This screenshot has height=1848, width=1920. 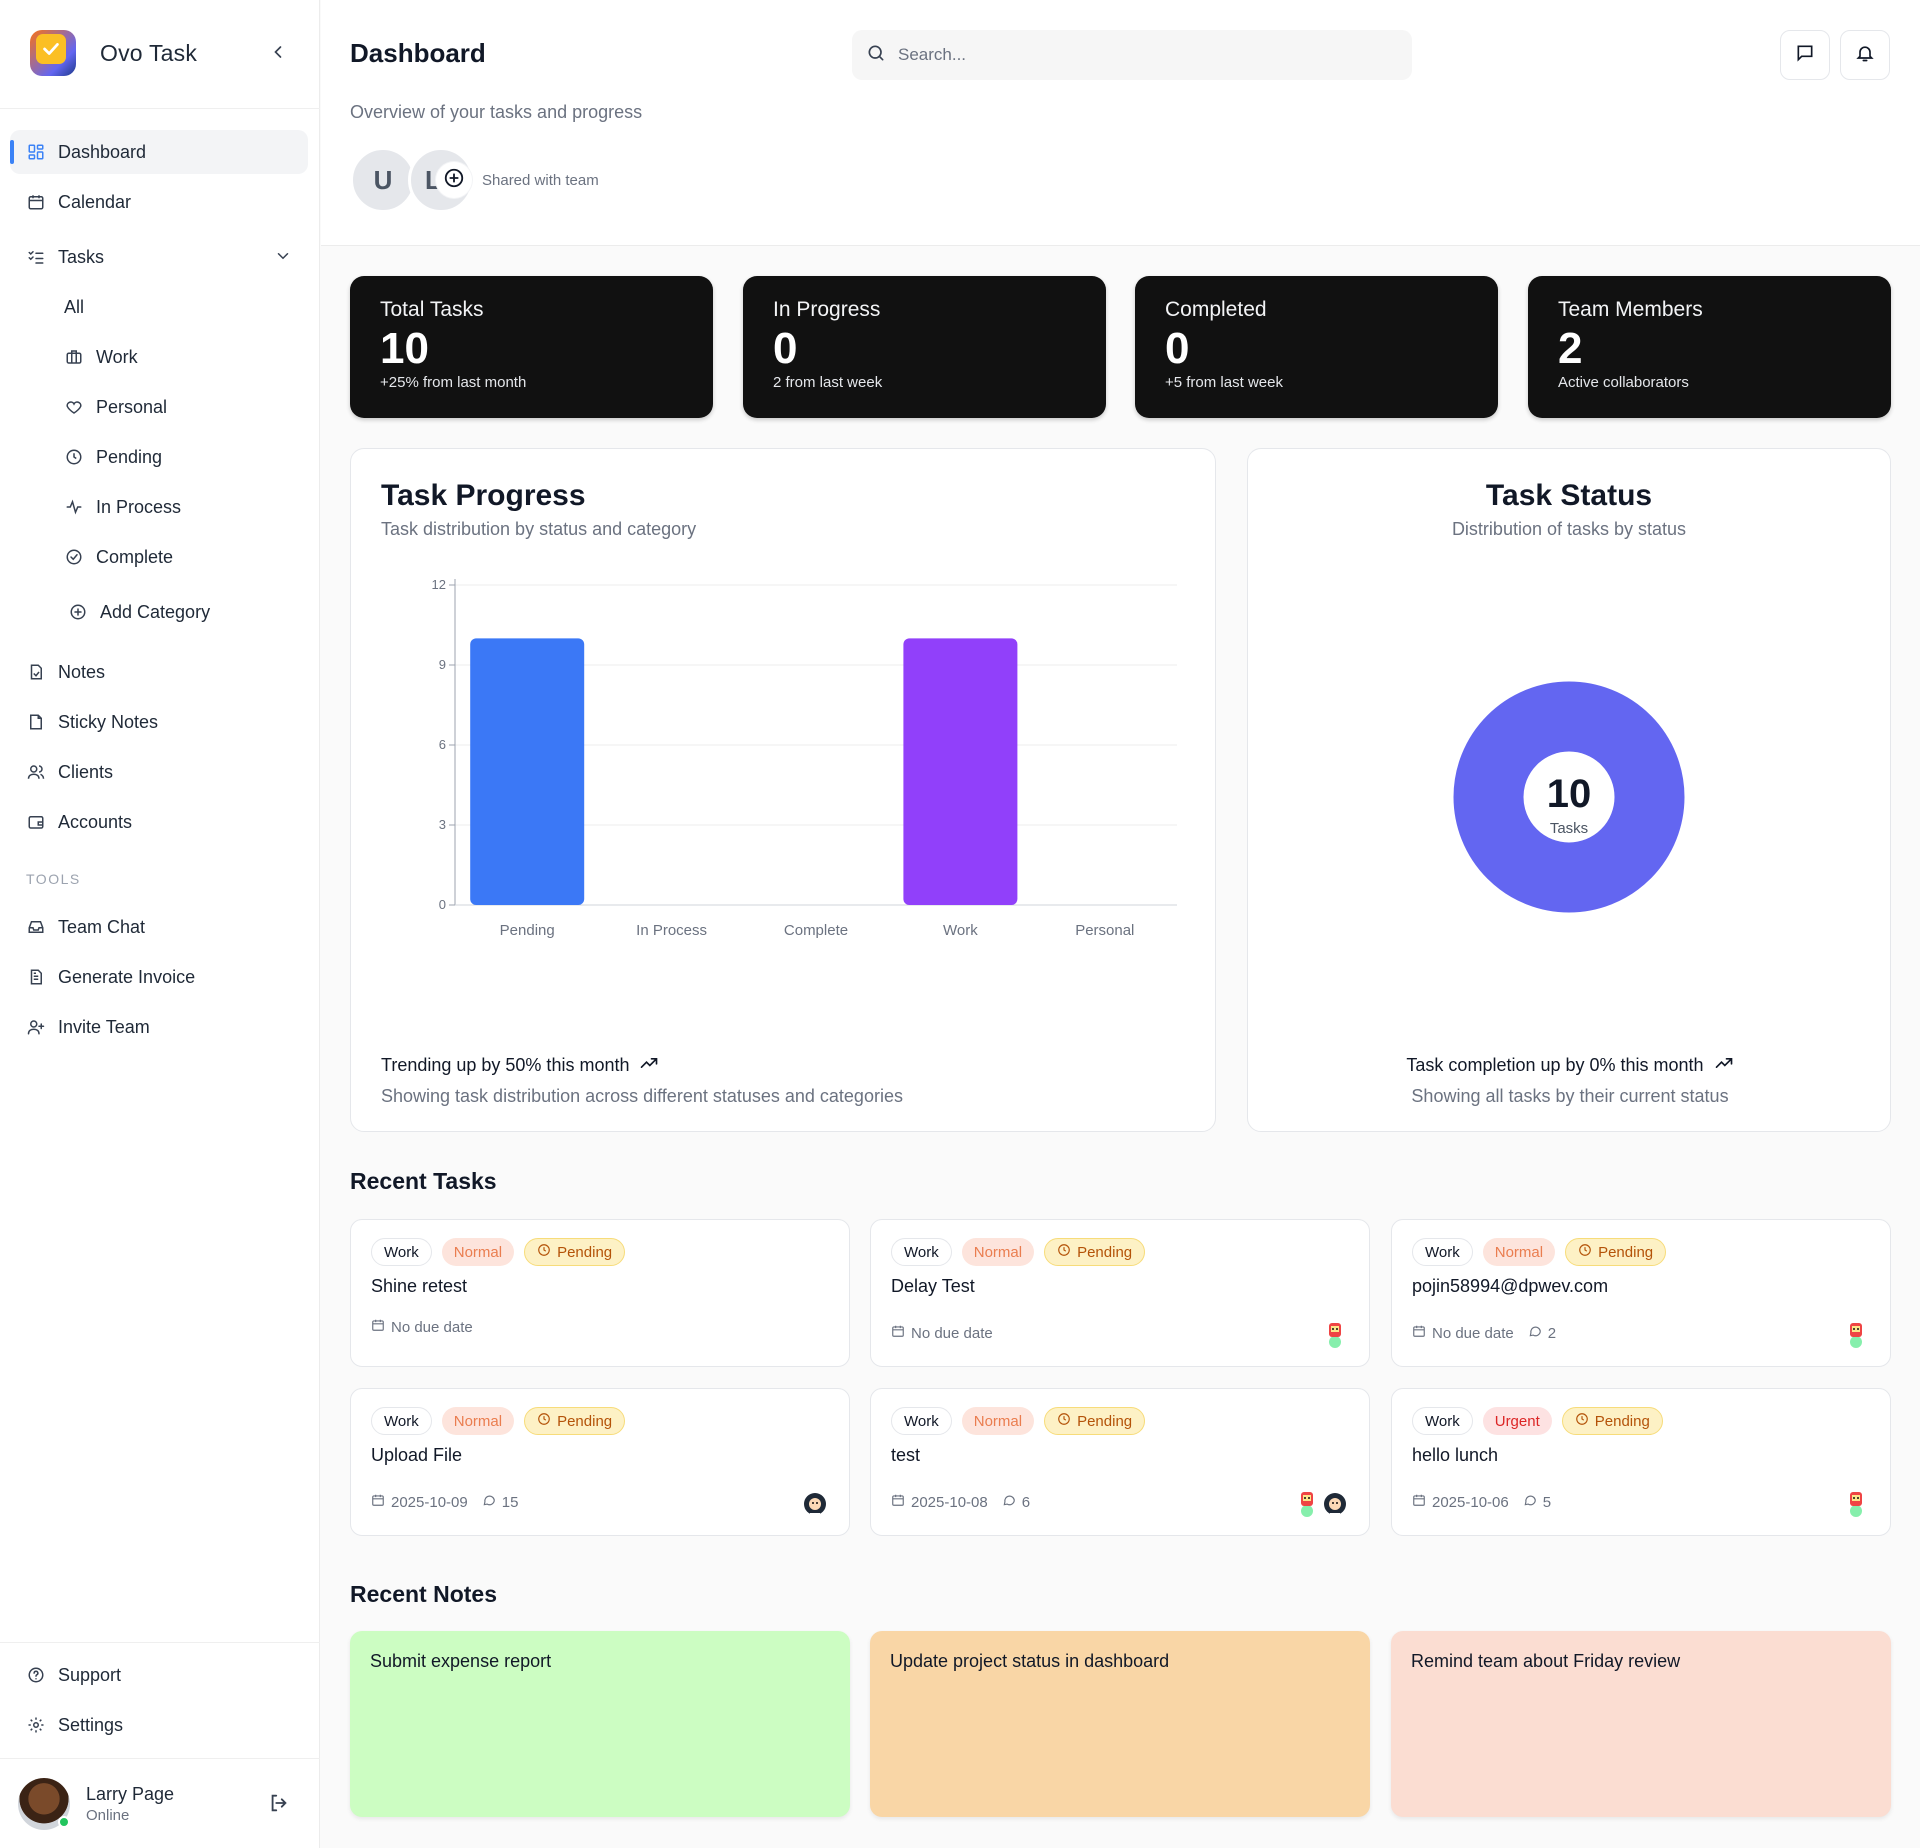 What do you see at coordinates (179, 307) in the screenshot?
I see `sidebar-item-all: All` at bounding box center [179, 307].